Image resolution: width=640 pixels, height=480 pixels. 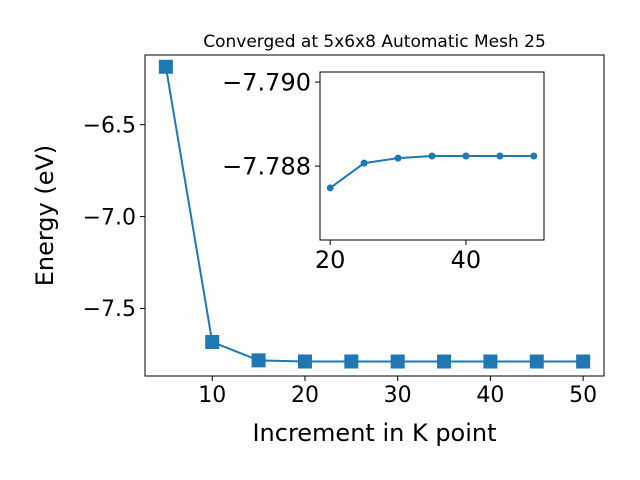 I want to click on y-tick-label: −7.5, so click(x=109, y=309).